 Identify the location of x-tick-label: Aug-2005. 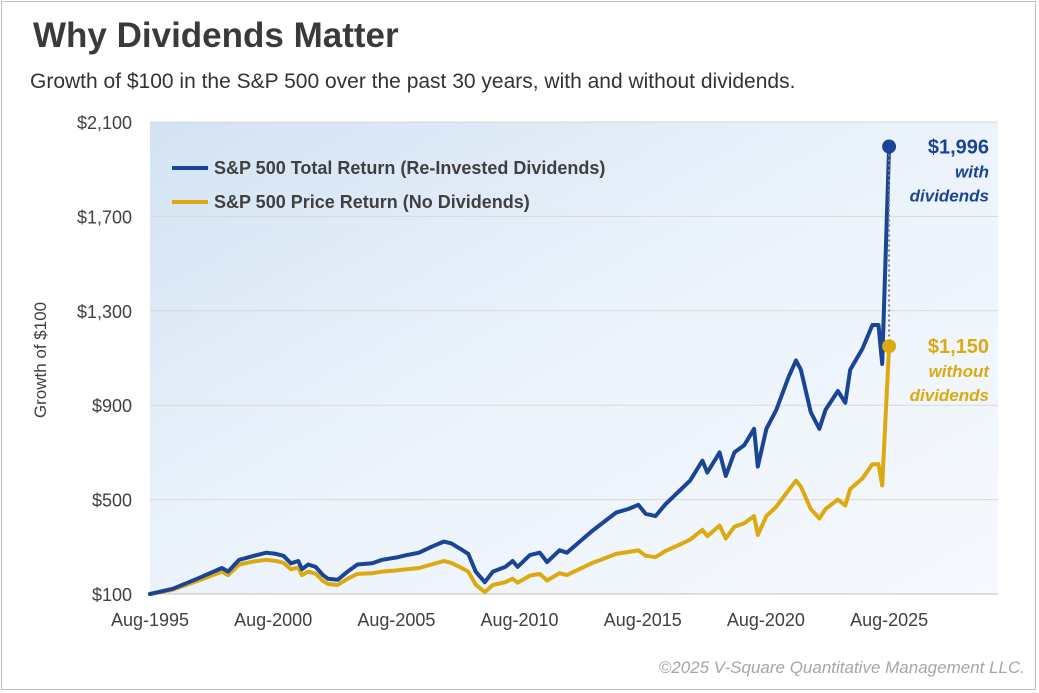
(396, 620).